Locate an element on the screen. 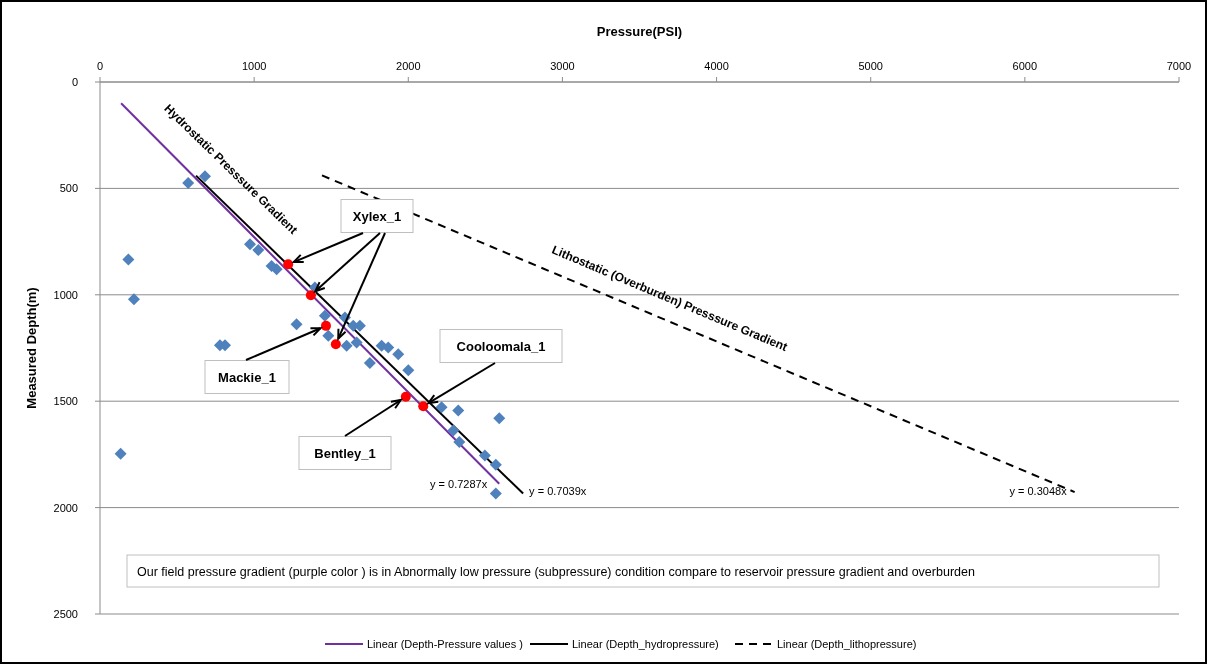 The height and width of the screenshot is (666, 1208). y-tick-label: 2500 is located at coordinates (65, 614).